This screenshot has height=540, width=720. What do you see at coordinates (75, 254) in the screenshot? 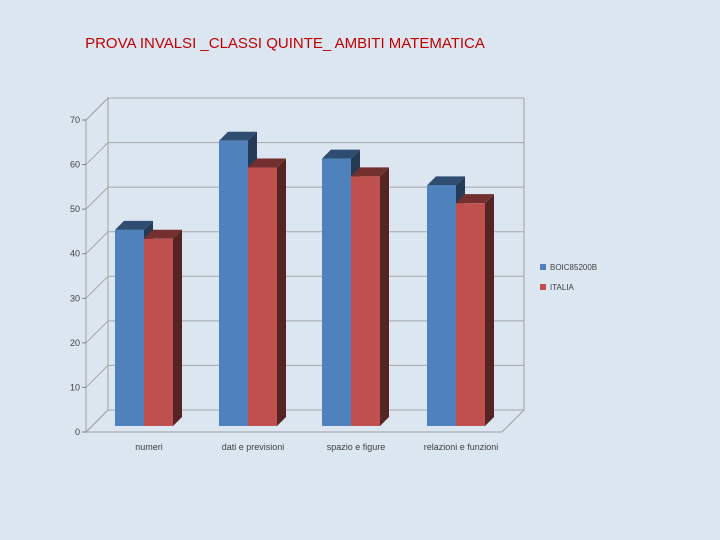
I see `y-tick-label: 40` at bounding box center [75, 254].